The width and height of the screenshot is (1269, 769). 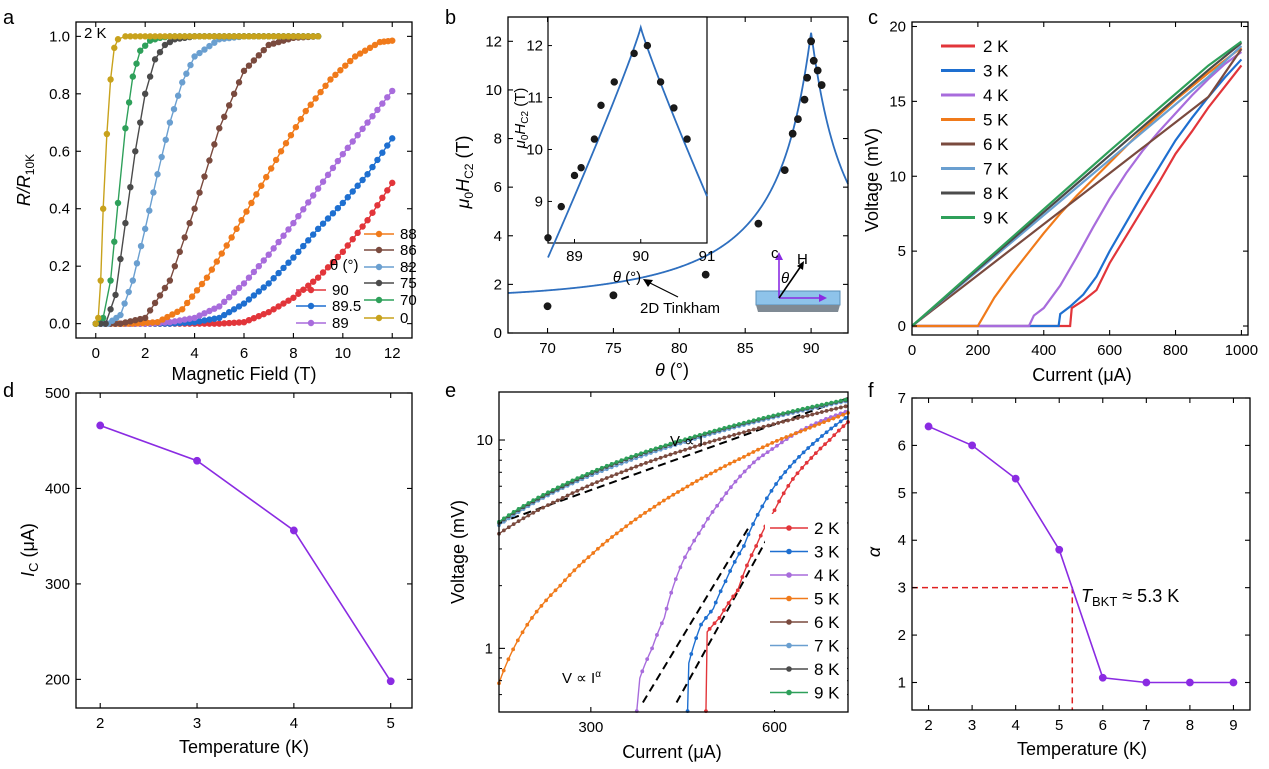 I want to click on panel-f-data-point, so click(x=1015, y=478).